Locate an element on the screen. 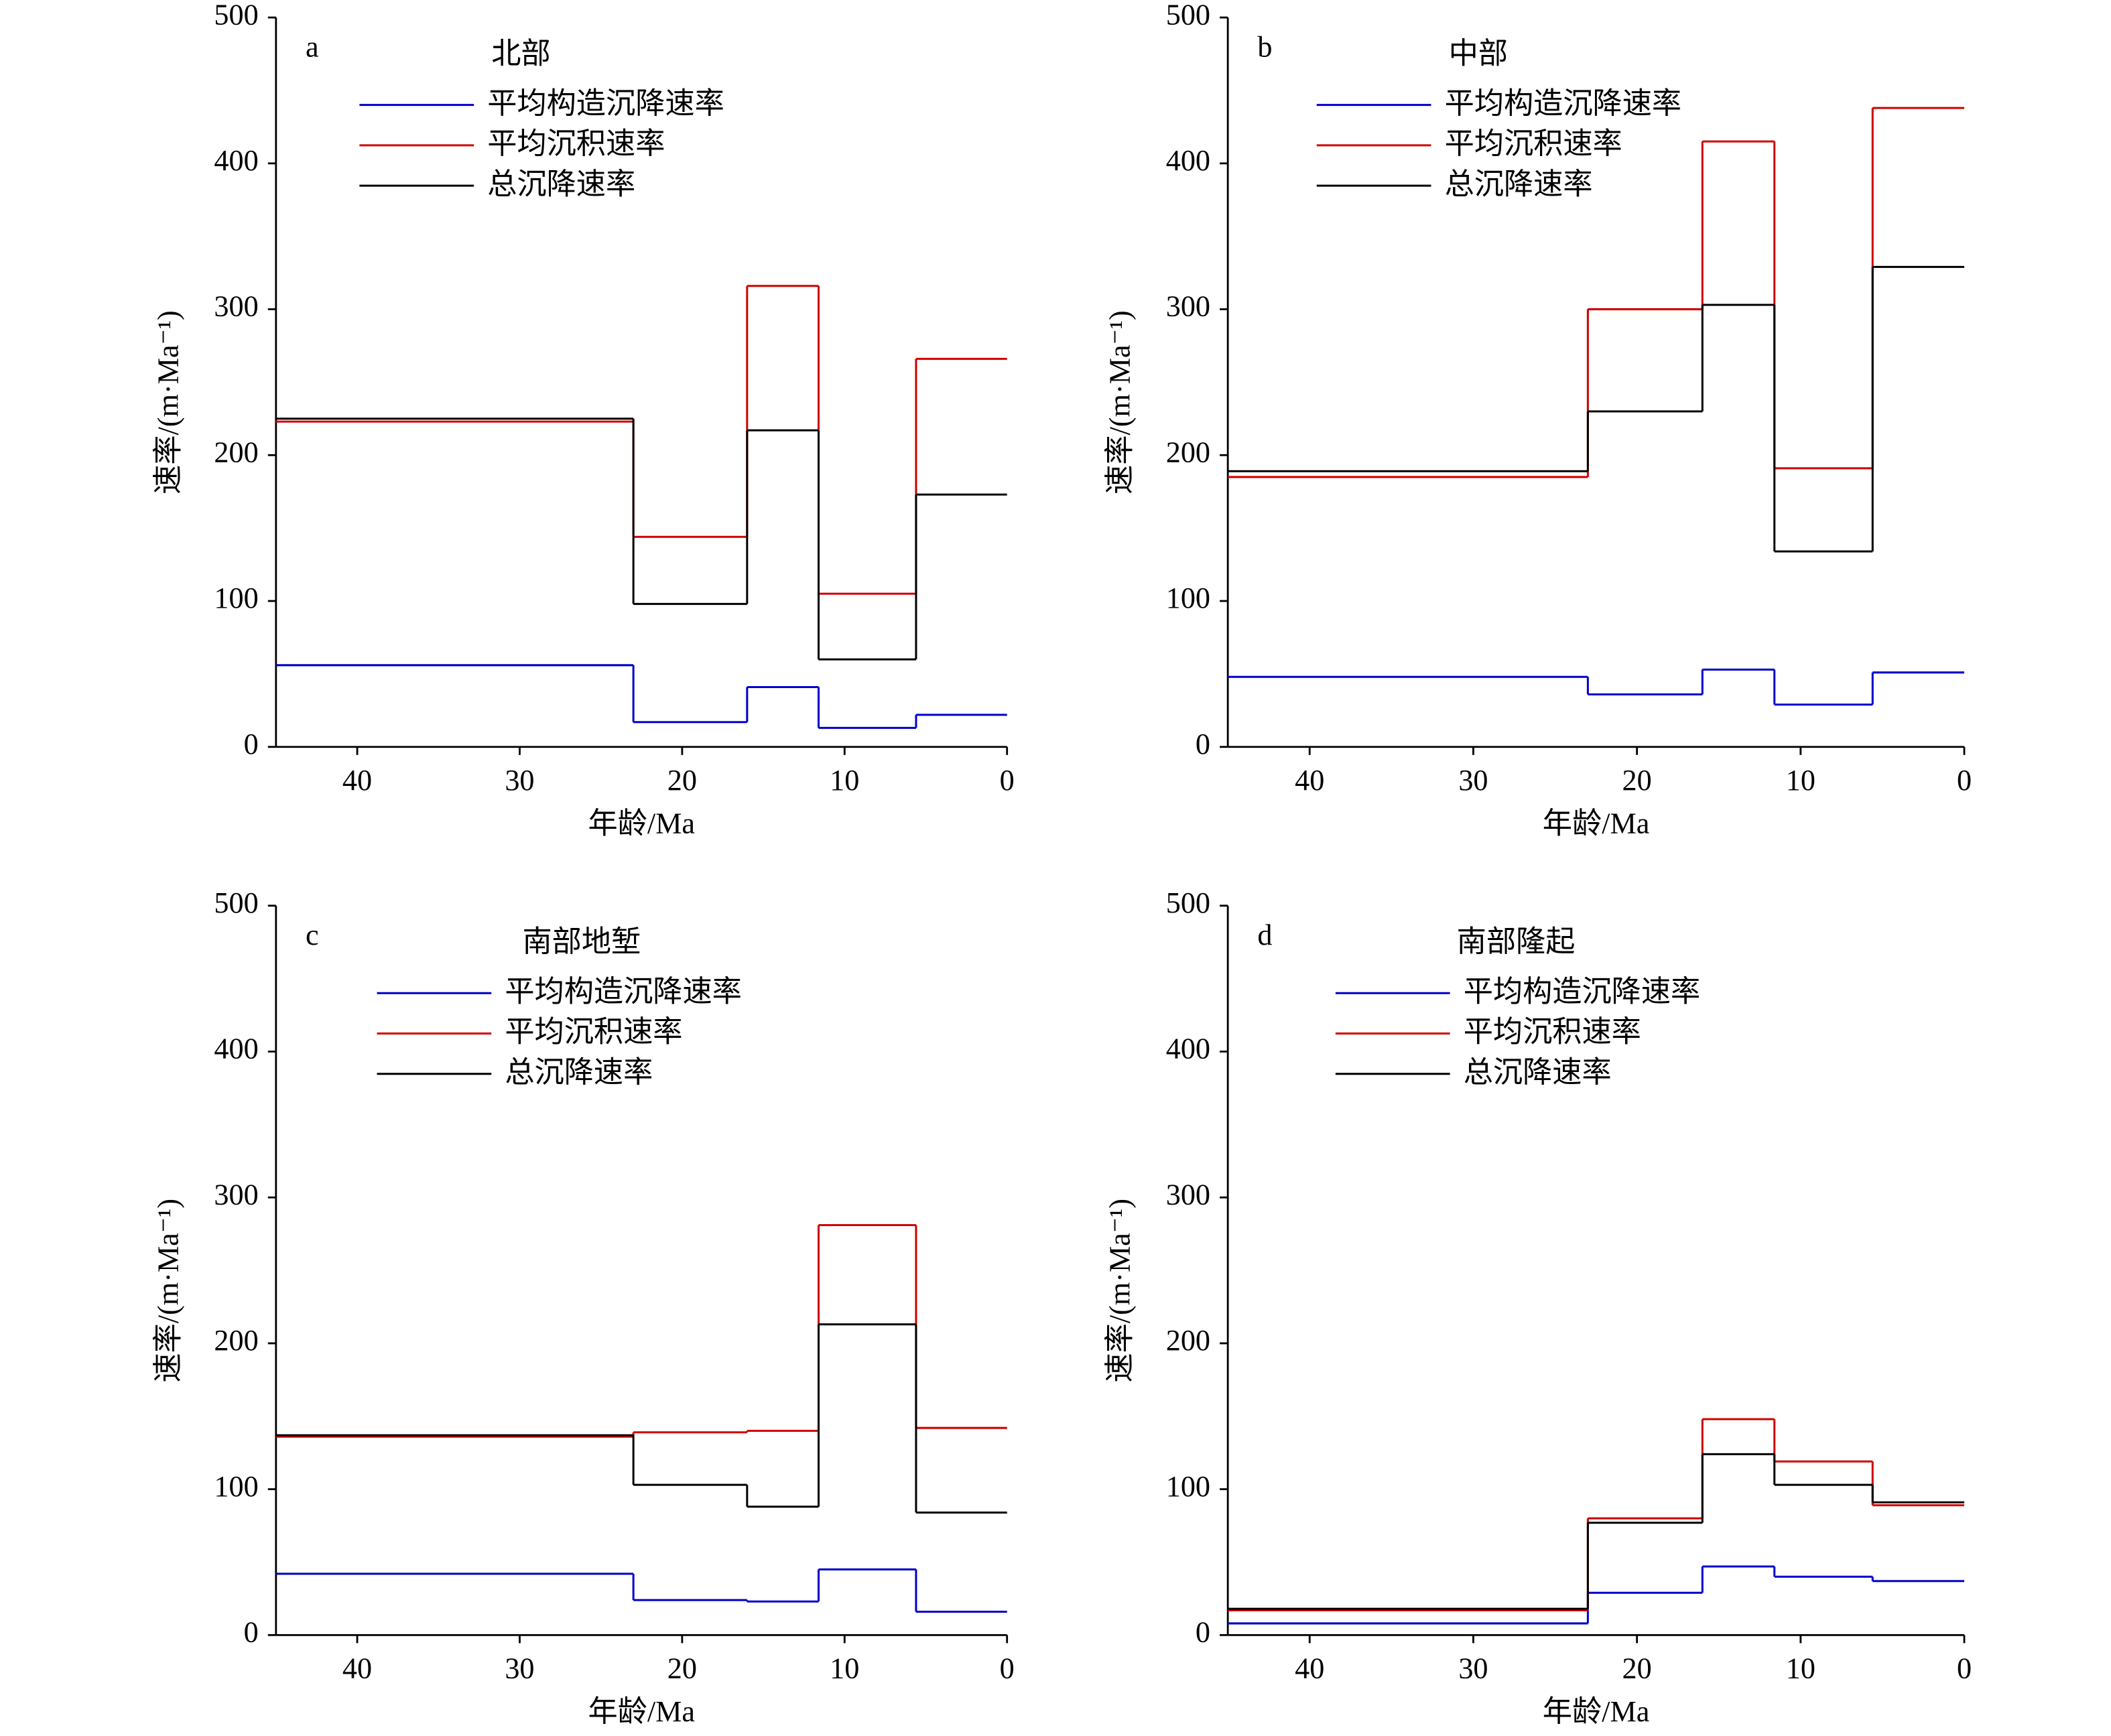 Image resolution: width=2111 pixels, height=1736 pixels. legend-title: 南部地堑 is located at coordinates (581, 942).